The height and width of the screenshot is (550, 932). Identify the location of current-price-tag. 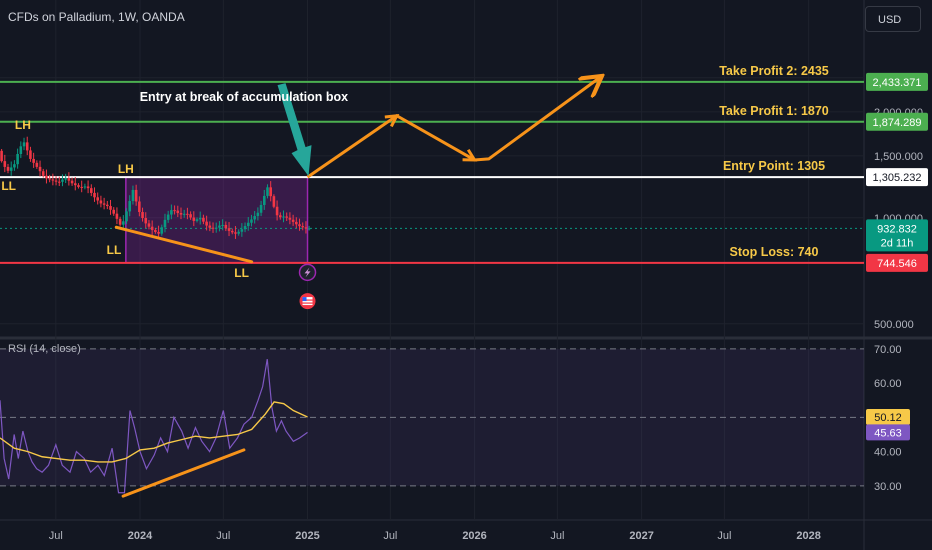
(897, 235).